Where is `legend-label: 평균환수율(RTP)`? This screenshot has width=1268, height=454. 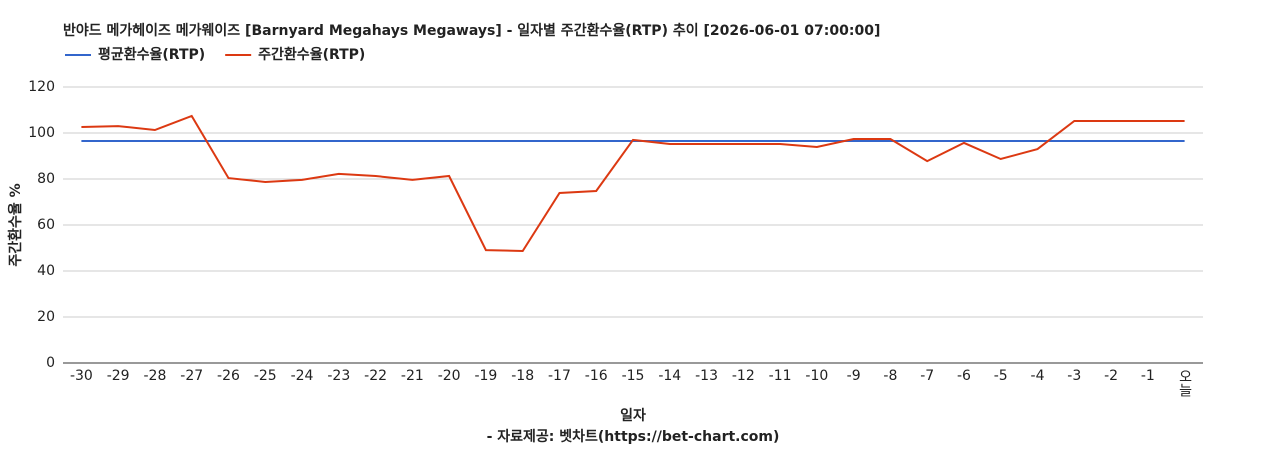
legend-label: 평균환수율(RTP) is located at coordinates (151, 54).